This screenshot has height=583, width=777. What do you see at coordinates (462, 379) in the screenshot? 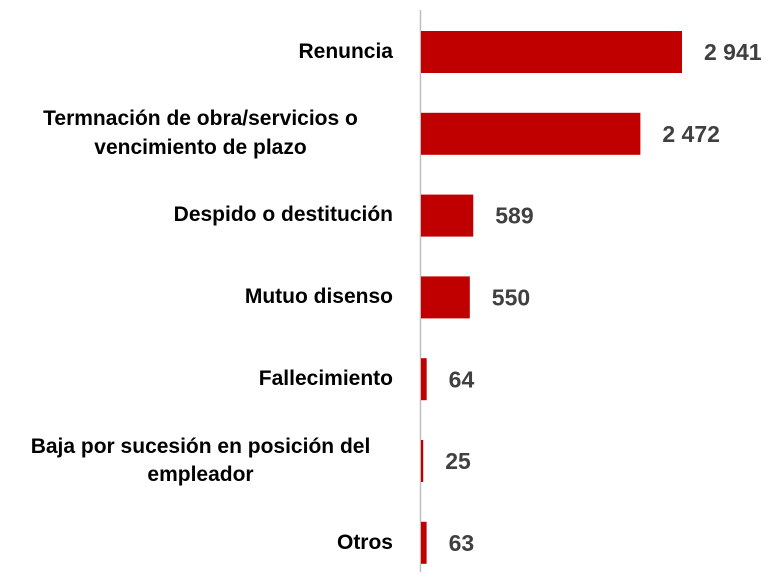
I see `value-label: 64` at bounding box center [462, 379].